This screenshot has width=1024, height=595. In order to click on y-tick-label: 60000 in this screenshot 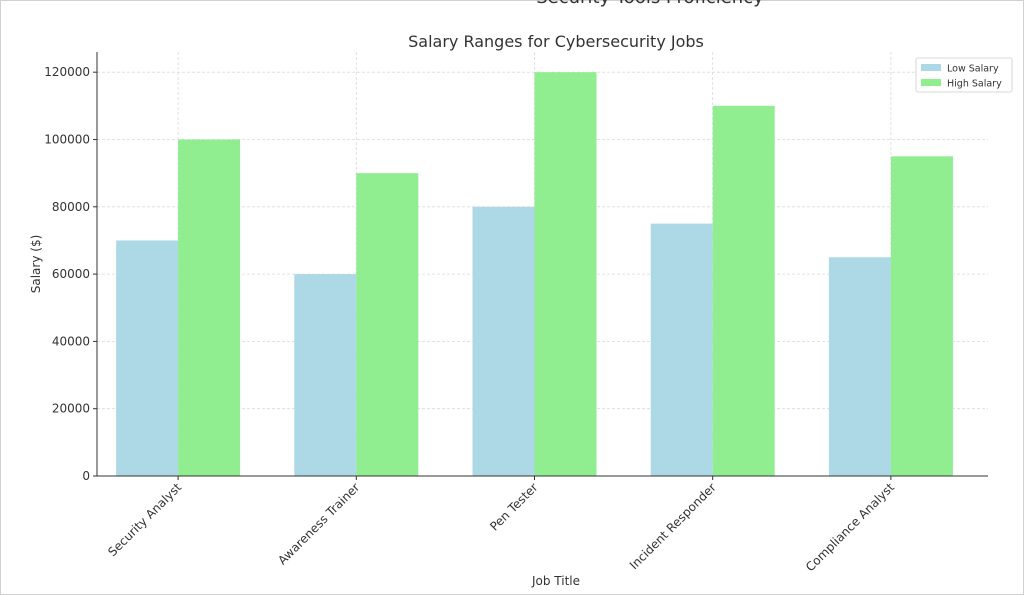, I will do `click(71, 274)`.